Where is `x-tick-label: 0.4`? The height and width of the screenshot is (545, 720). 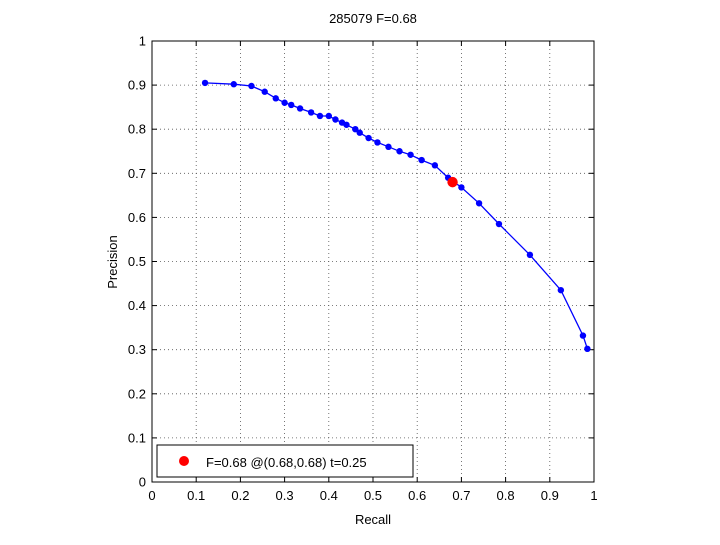
x-tick-label: 0.4 is located at coordinates (329, 495).